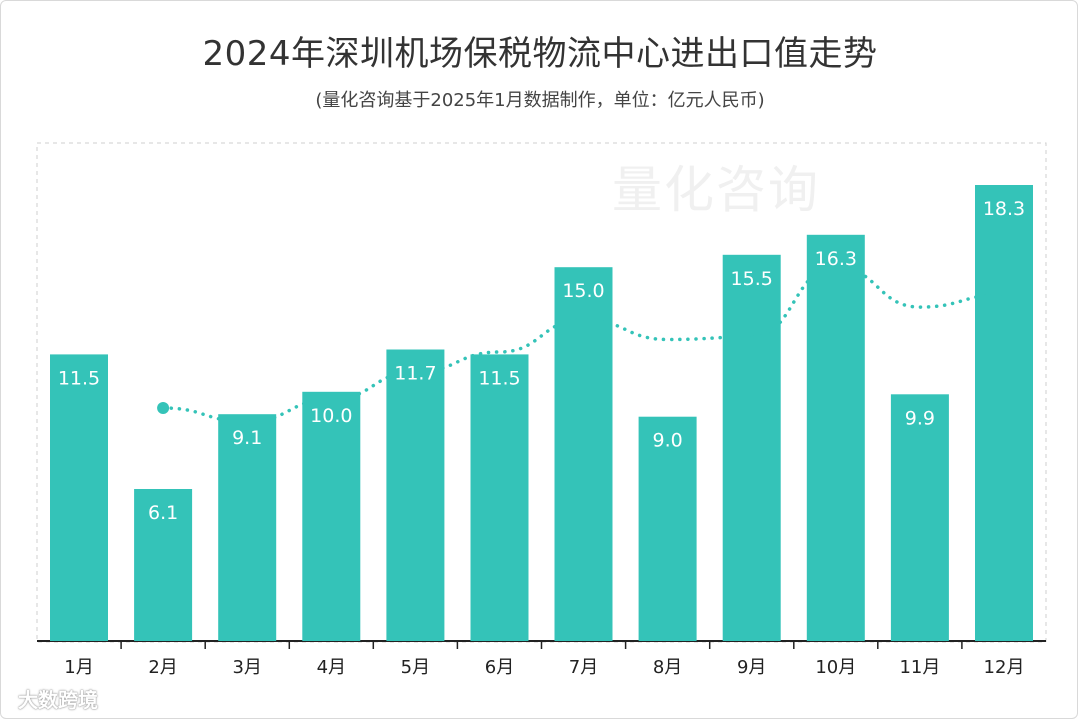  Describe the element at coordinates (752, 279) in the screenshot. I see `data-label-9: 15.5` at that location.